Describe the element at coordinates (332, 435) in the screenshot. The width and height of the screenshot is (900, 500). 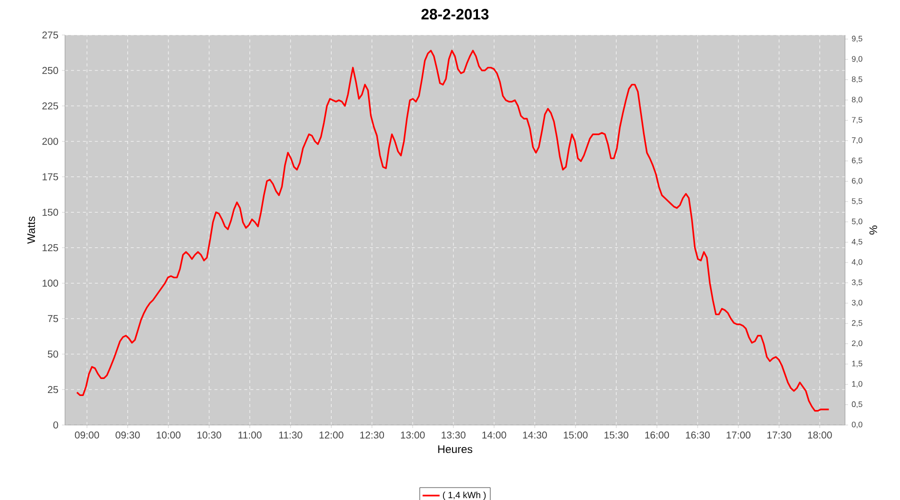
I see `x-tick-label: 12:00` at that location.